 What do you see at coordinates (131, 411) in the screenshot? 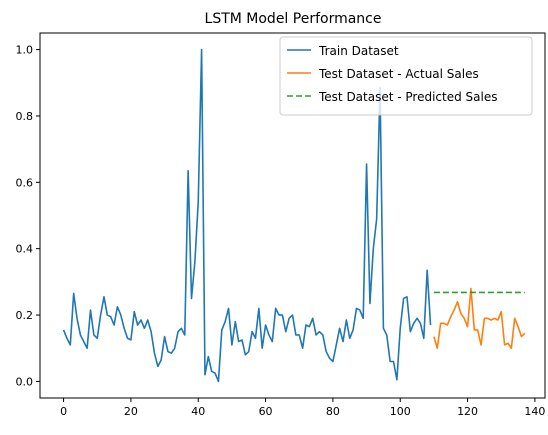
I see `x-tick-label: 20` at bounding box center [131, 411].